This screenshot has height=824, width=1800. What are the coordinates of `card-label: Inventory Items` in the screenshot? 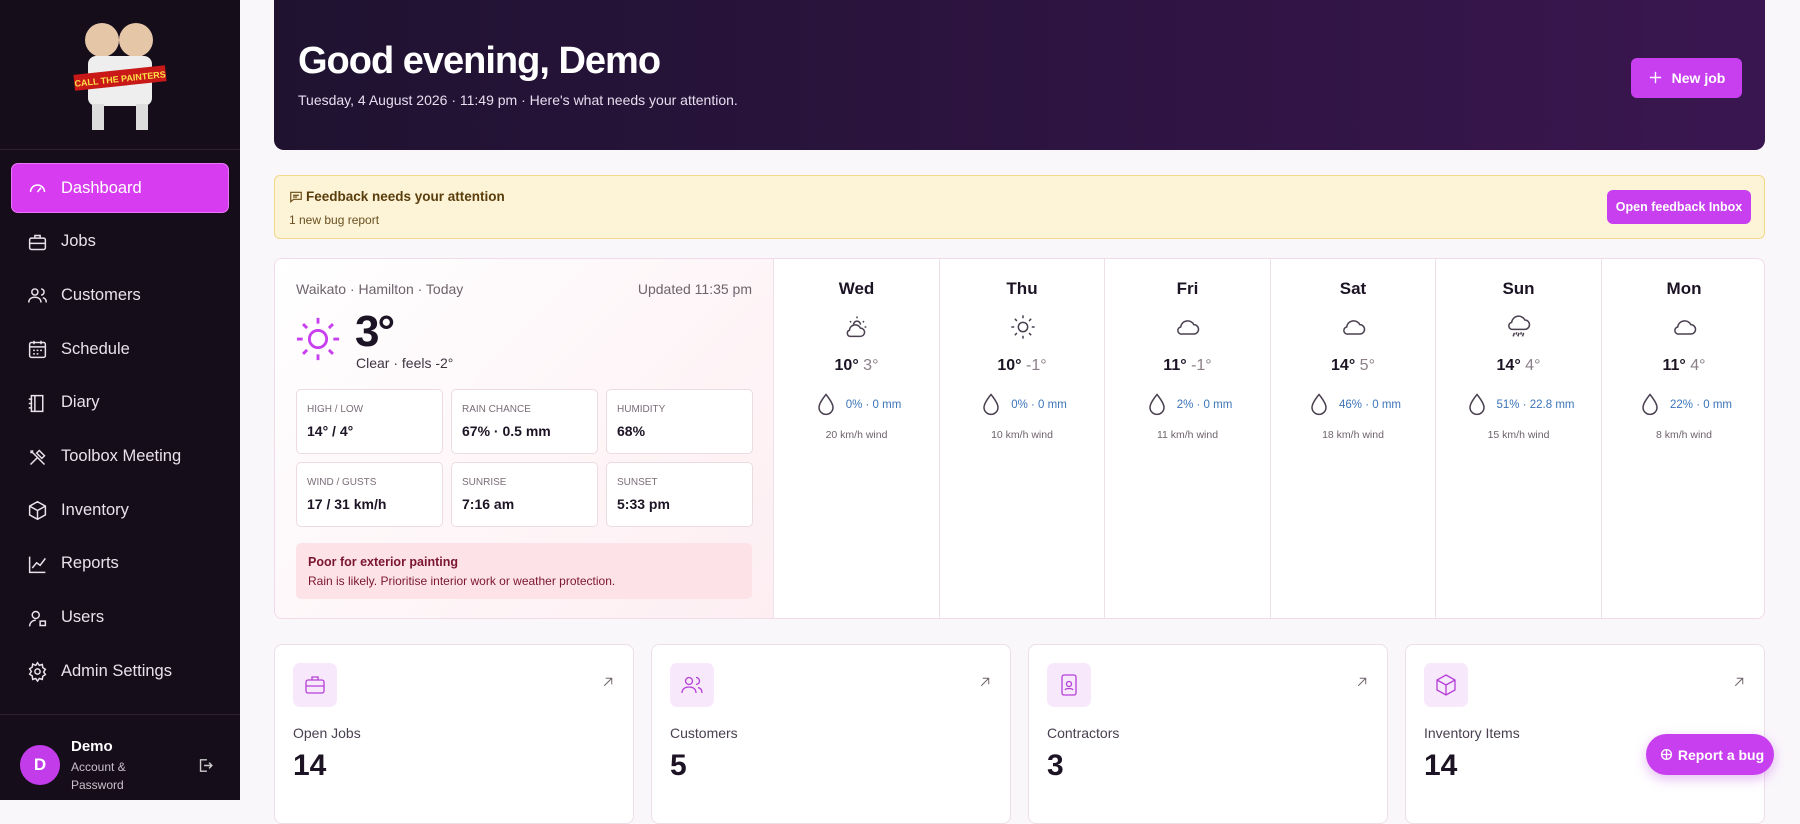 It's located at (1472, 733).